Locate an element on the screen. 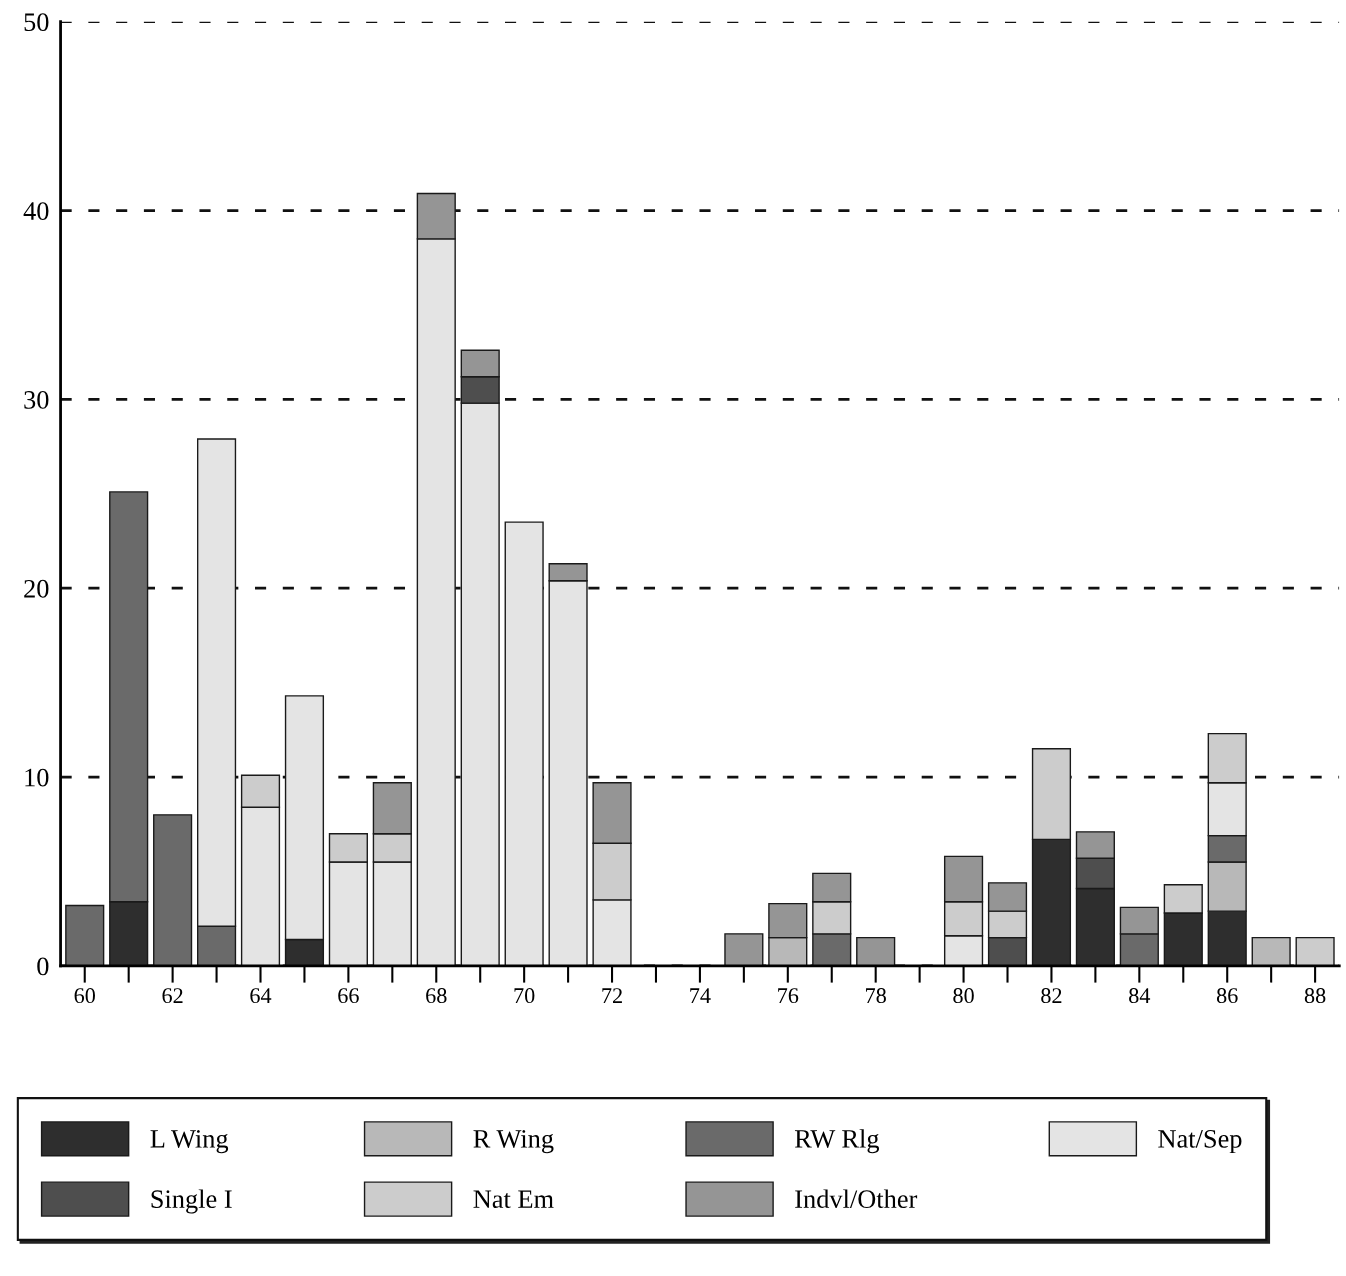 The height and width of the screenshot is (1276, 1346). x-tick-label: 74 is located at coordinates (700, 995).